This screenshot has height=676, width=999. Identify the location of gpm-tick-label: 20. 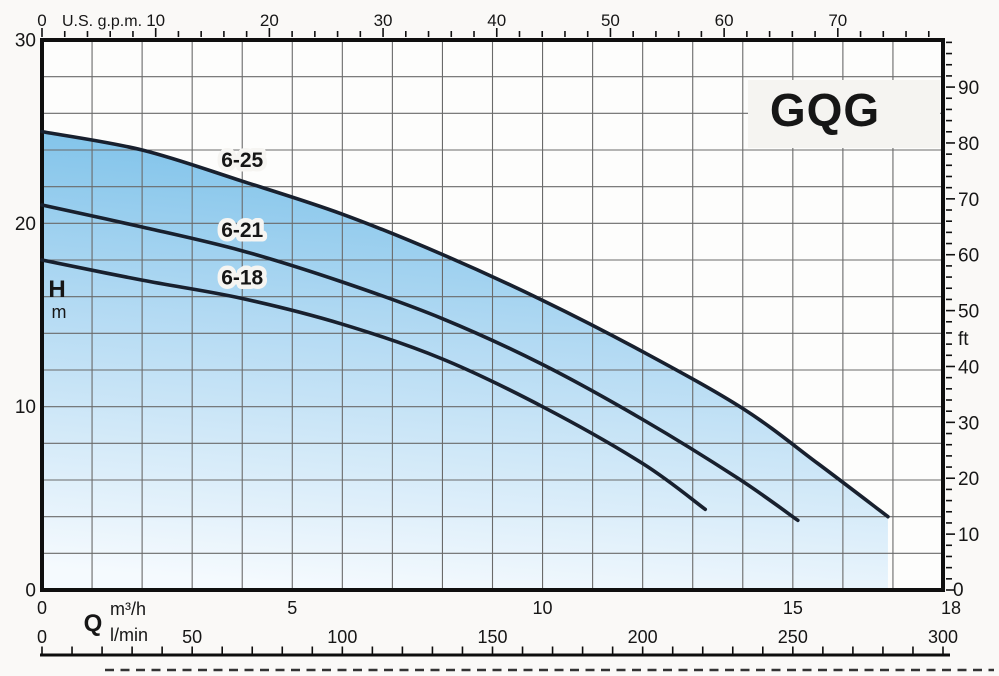
(269, 20).